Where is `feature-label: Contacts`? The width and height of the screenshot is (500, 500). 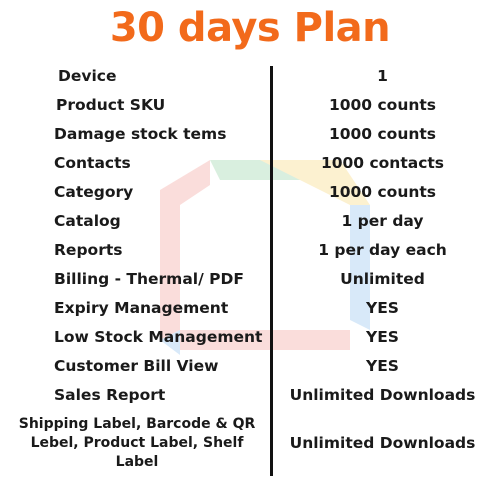 feature-label: Contacts is located at coordinates (92, 163).